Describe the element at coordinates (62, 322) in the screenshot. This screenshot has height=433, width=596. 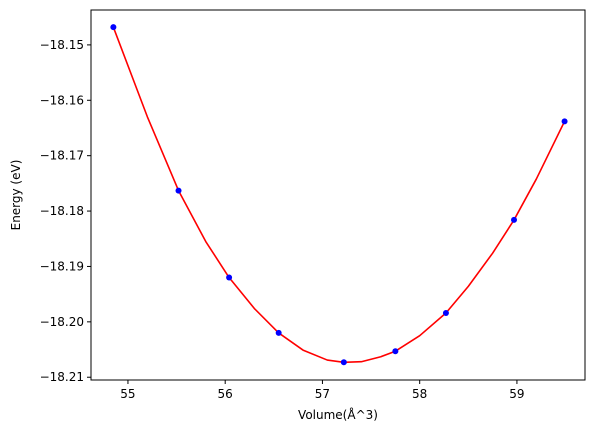
I see `y-tick-label: −18.20` at that location.